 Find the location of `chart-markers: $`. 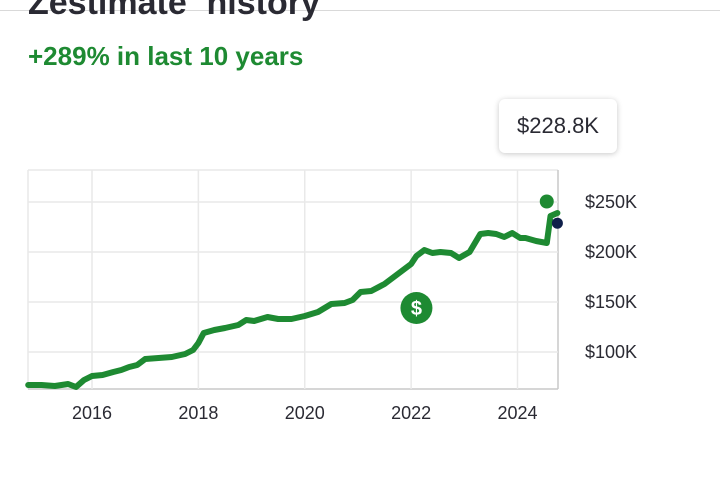

chart-markers: $ is located at coordinates (481, 259).